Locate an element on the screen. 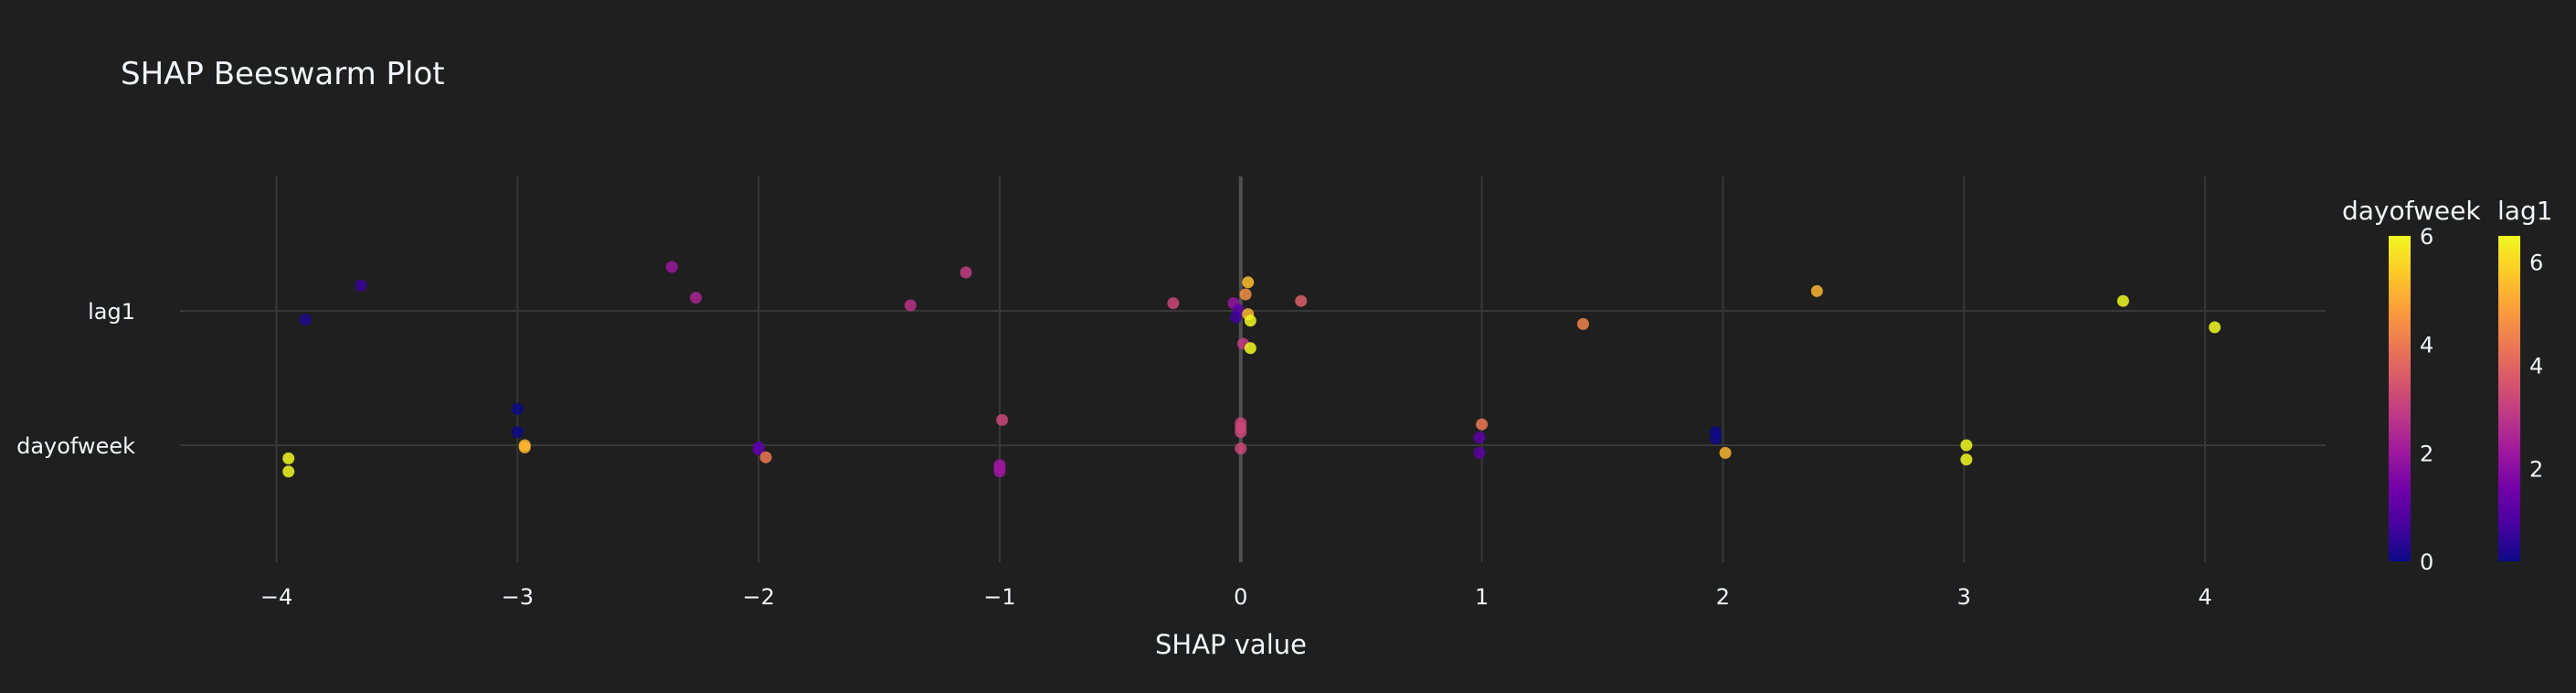  colorbar-title: dayofweek is located at coordinates (2411, 211).